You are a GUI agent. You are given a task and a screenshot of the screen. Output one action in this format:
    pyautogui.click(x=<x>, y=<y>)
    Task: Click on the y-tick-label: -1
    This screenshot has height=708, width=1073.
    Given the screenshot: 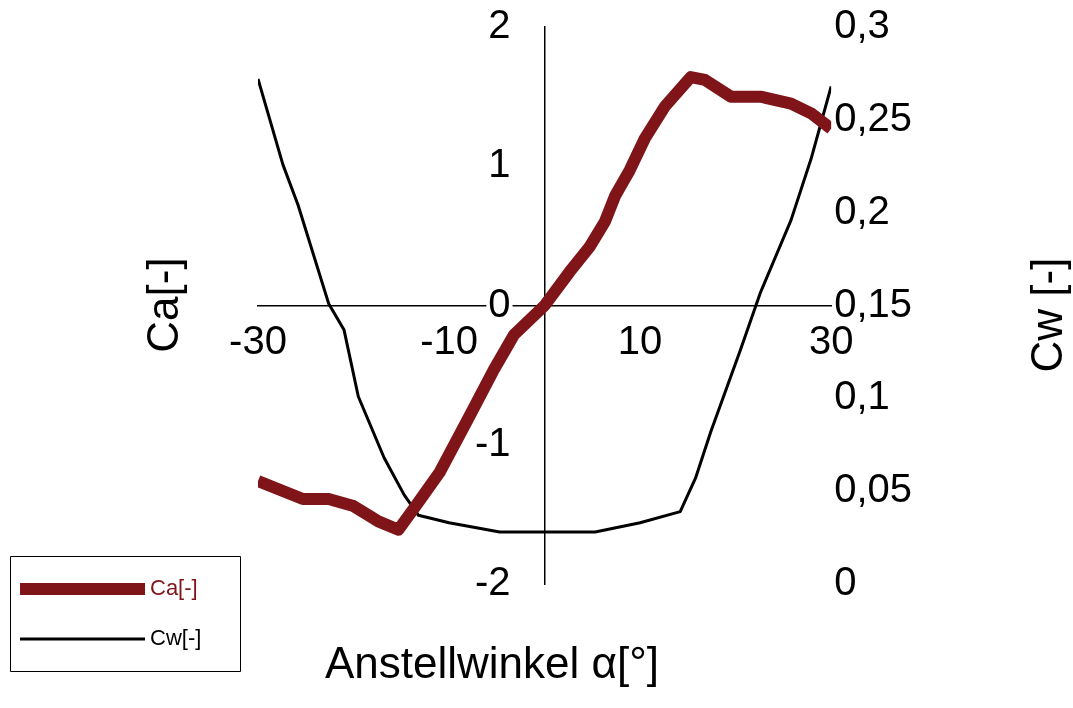 What is the action you would take?
    pyautogui.click(x=493, y=441)
    